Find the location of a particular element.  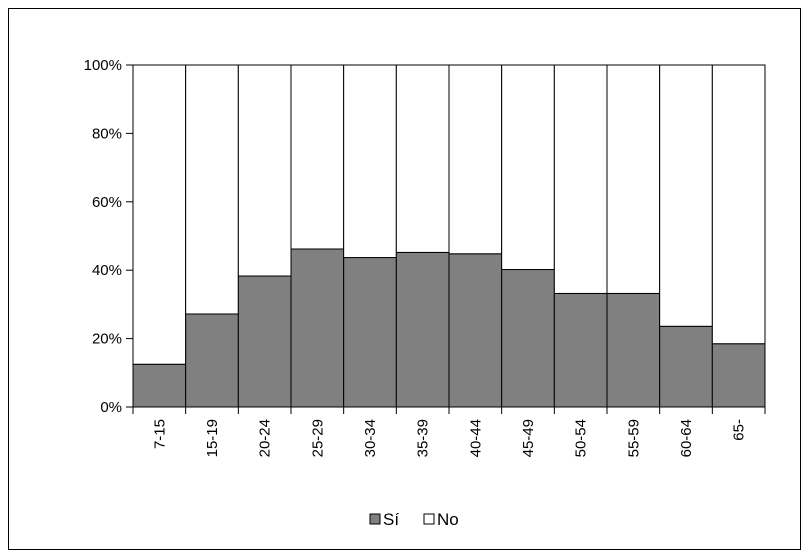

x-tick-label: 55-59 is located at coordinates (633, 438).